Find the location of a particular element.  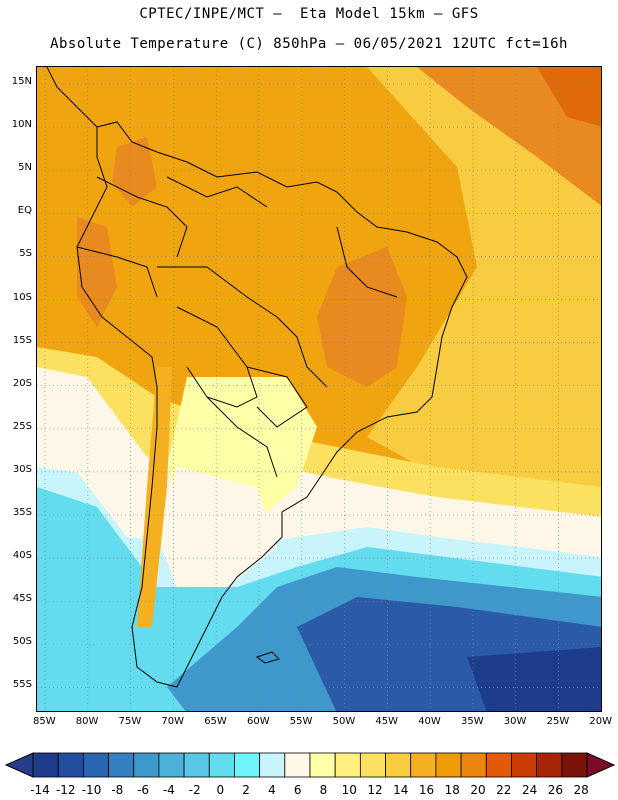

colorbar-label: 2 is located at coordinates (246, 790).